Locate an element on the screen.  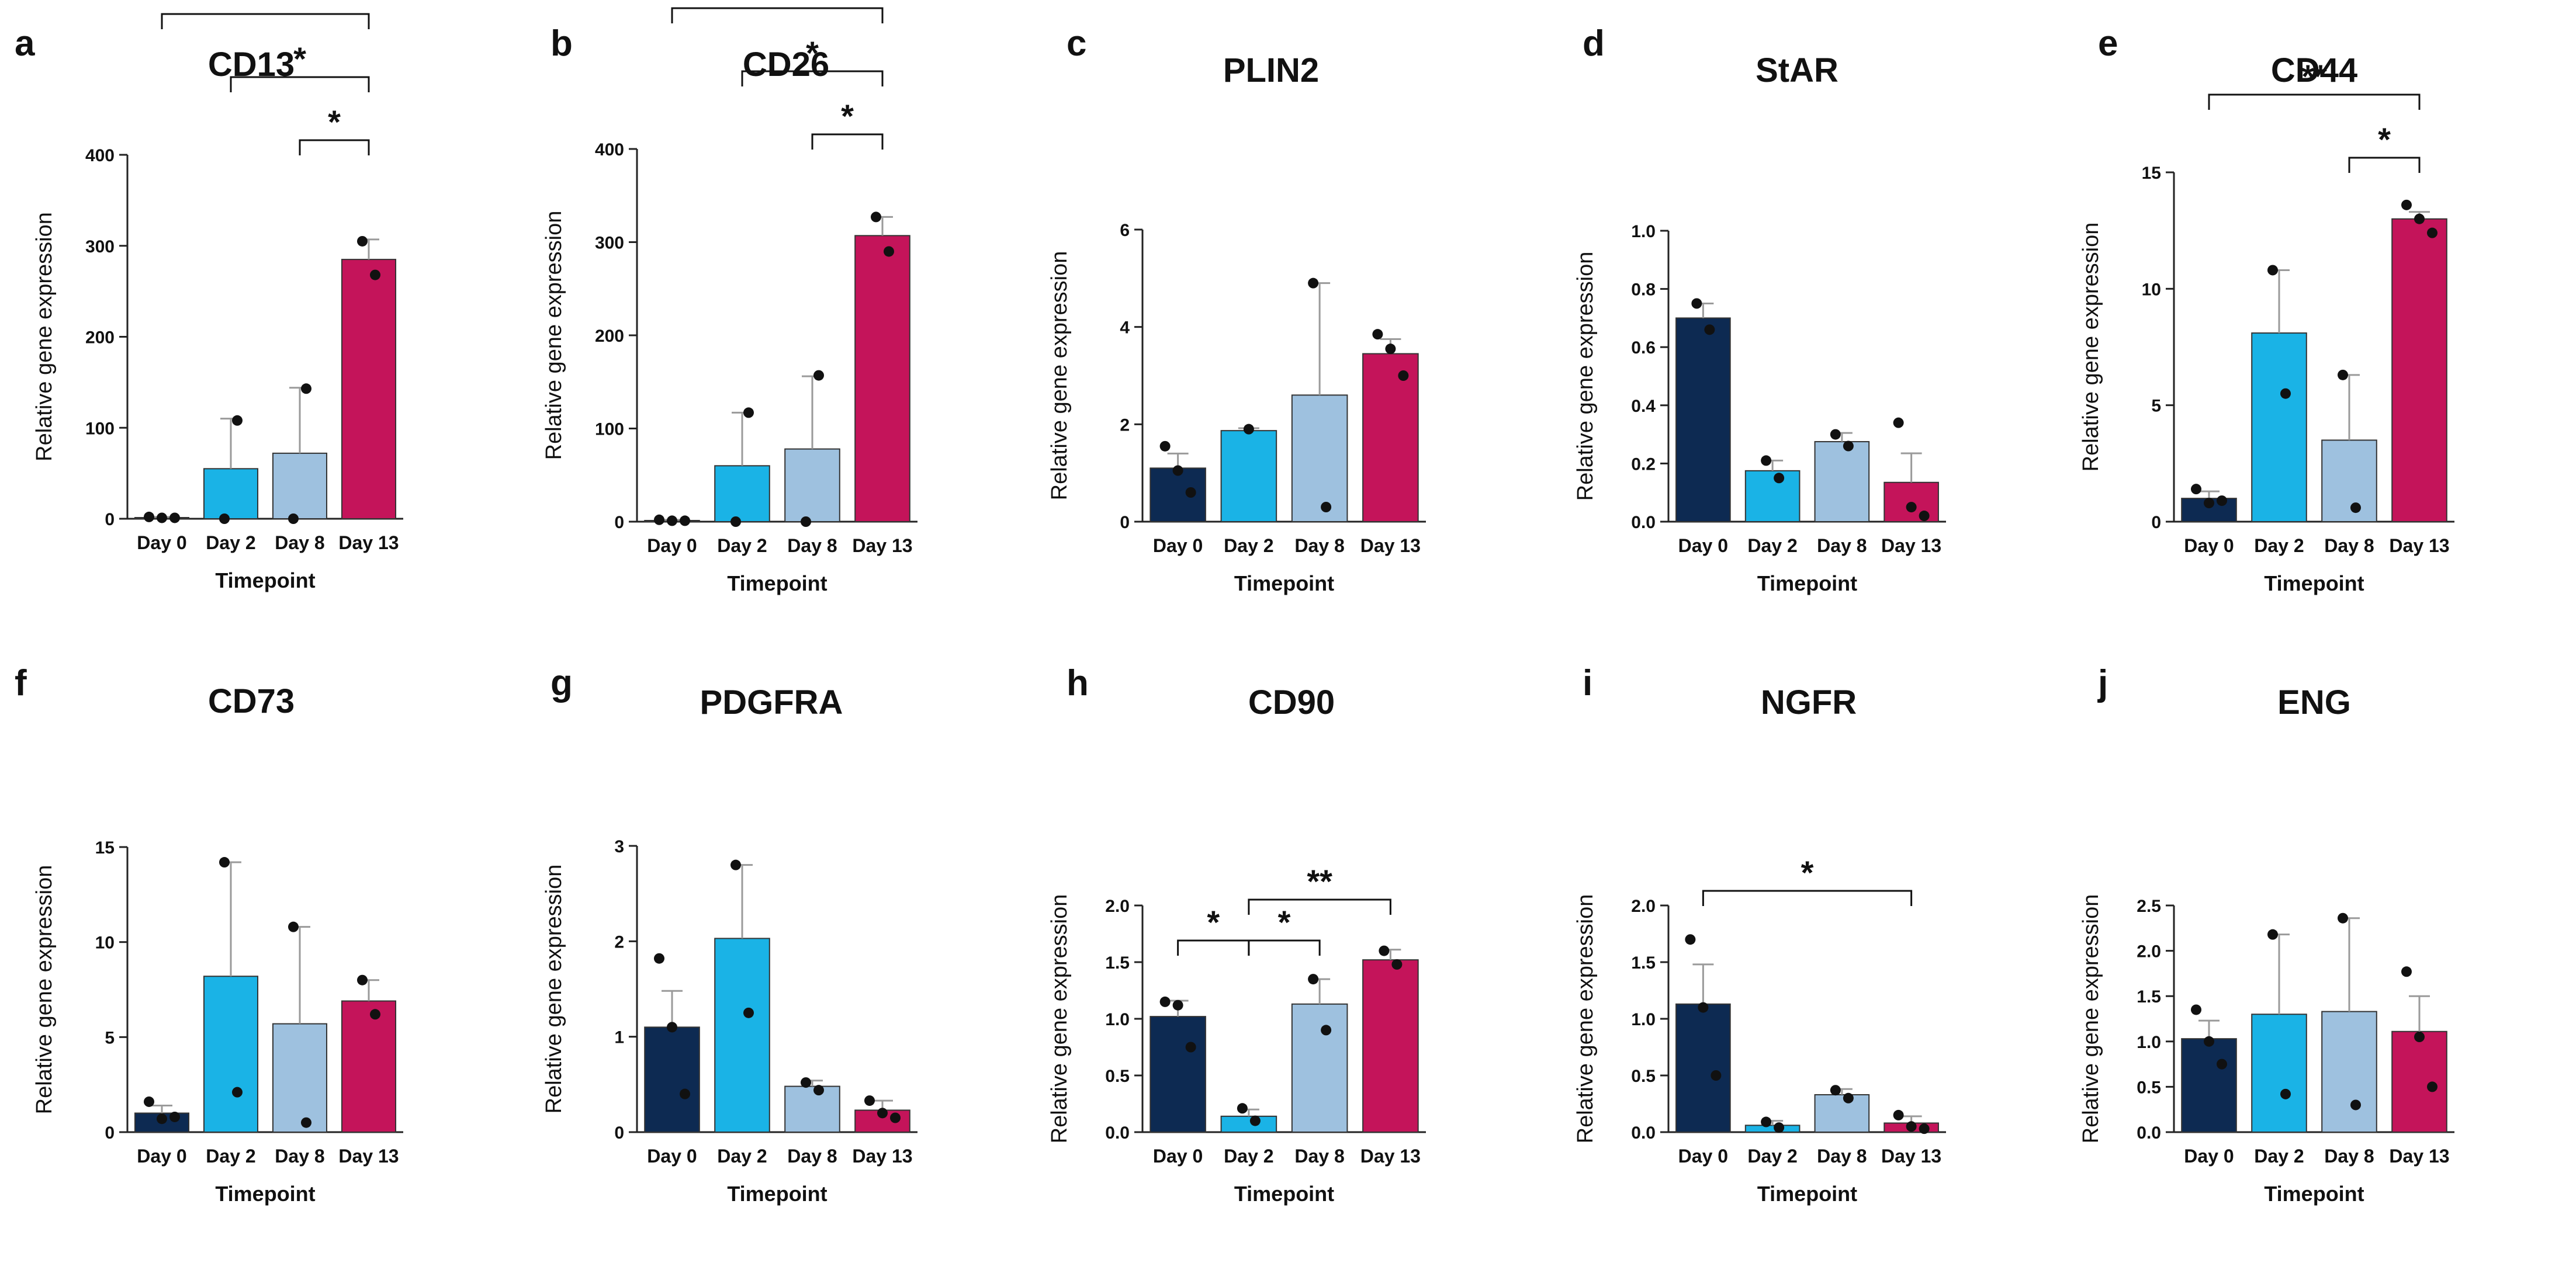
panel-letter: b is located at coordinates (561, 44).